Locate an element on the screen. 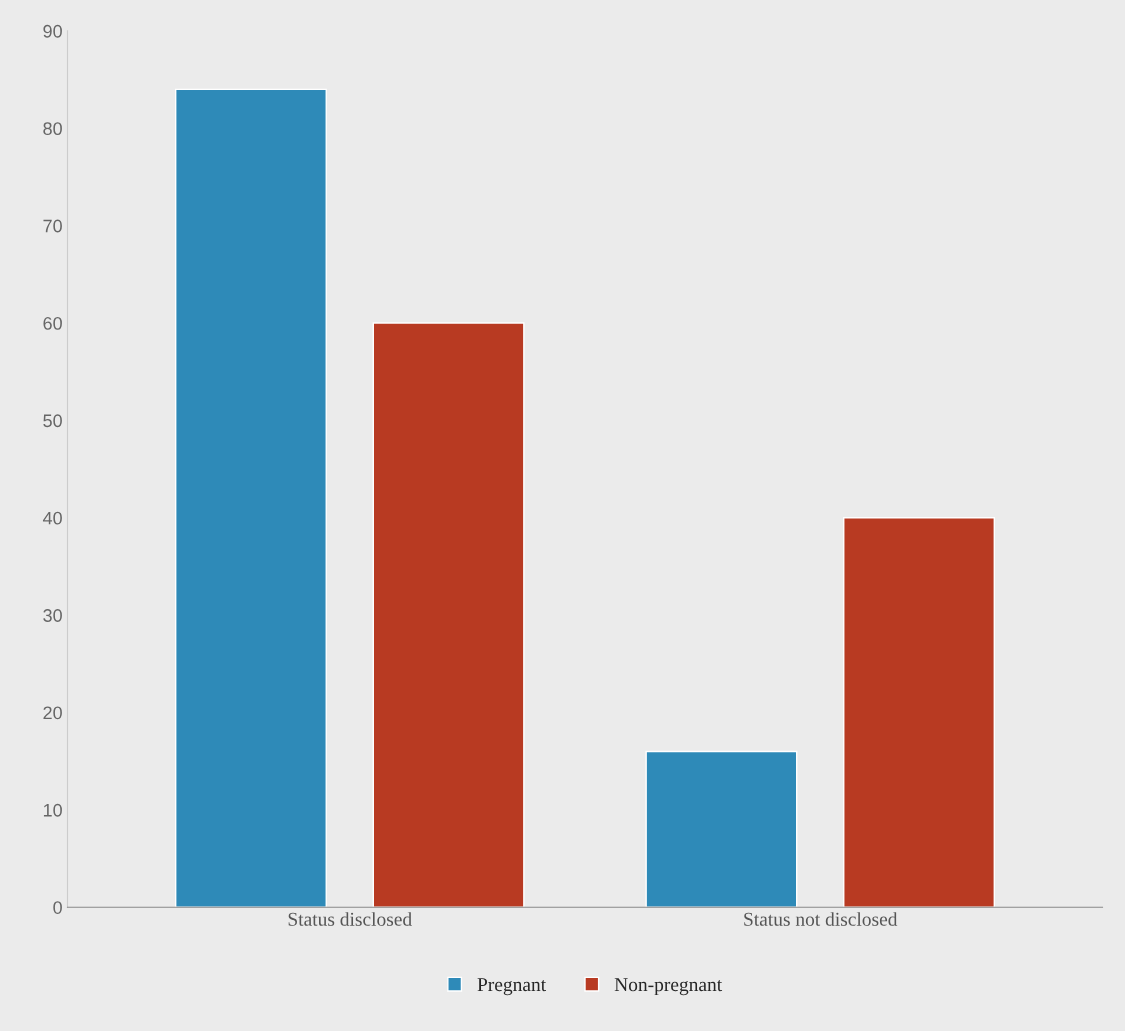 The height and width of the screenshot is (1031, 1125). y-tick-label: 10 is located at coordinates (52, 810).